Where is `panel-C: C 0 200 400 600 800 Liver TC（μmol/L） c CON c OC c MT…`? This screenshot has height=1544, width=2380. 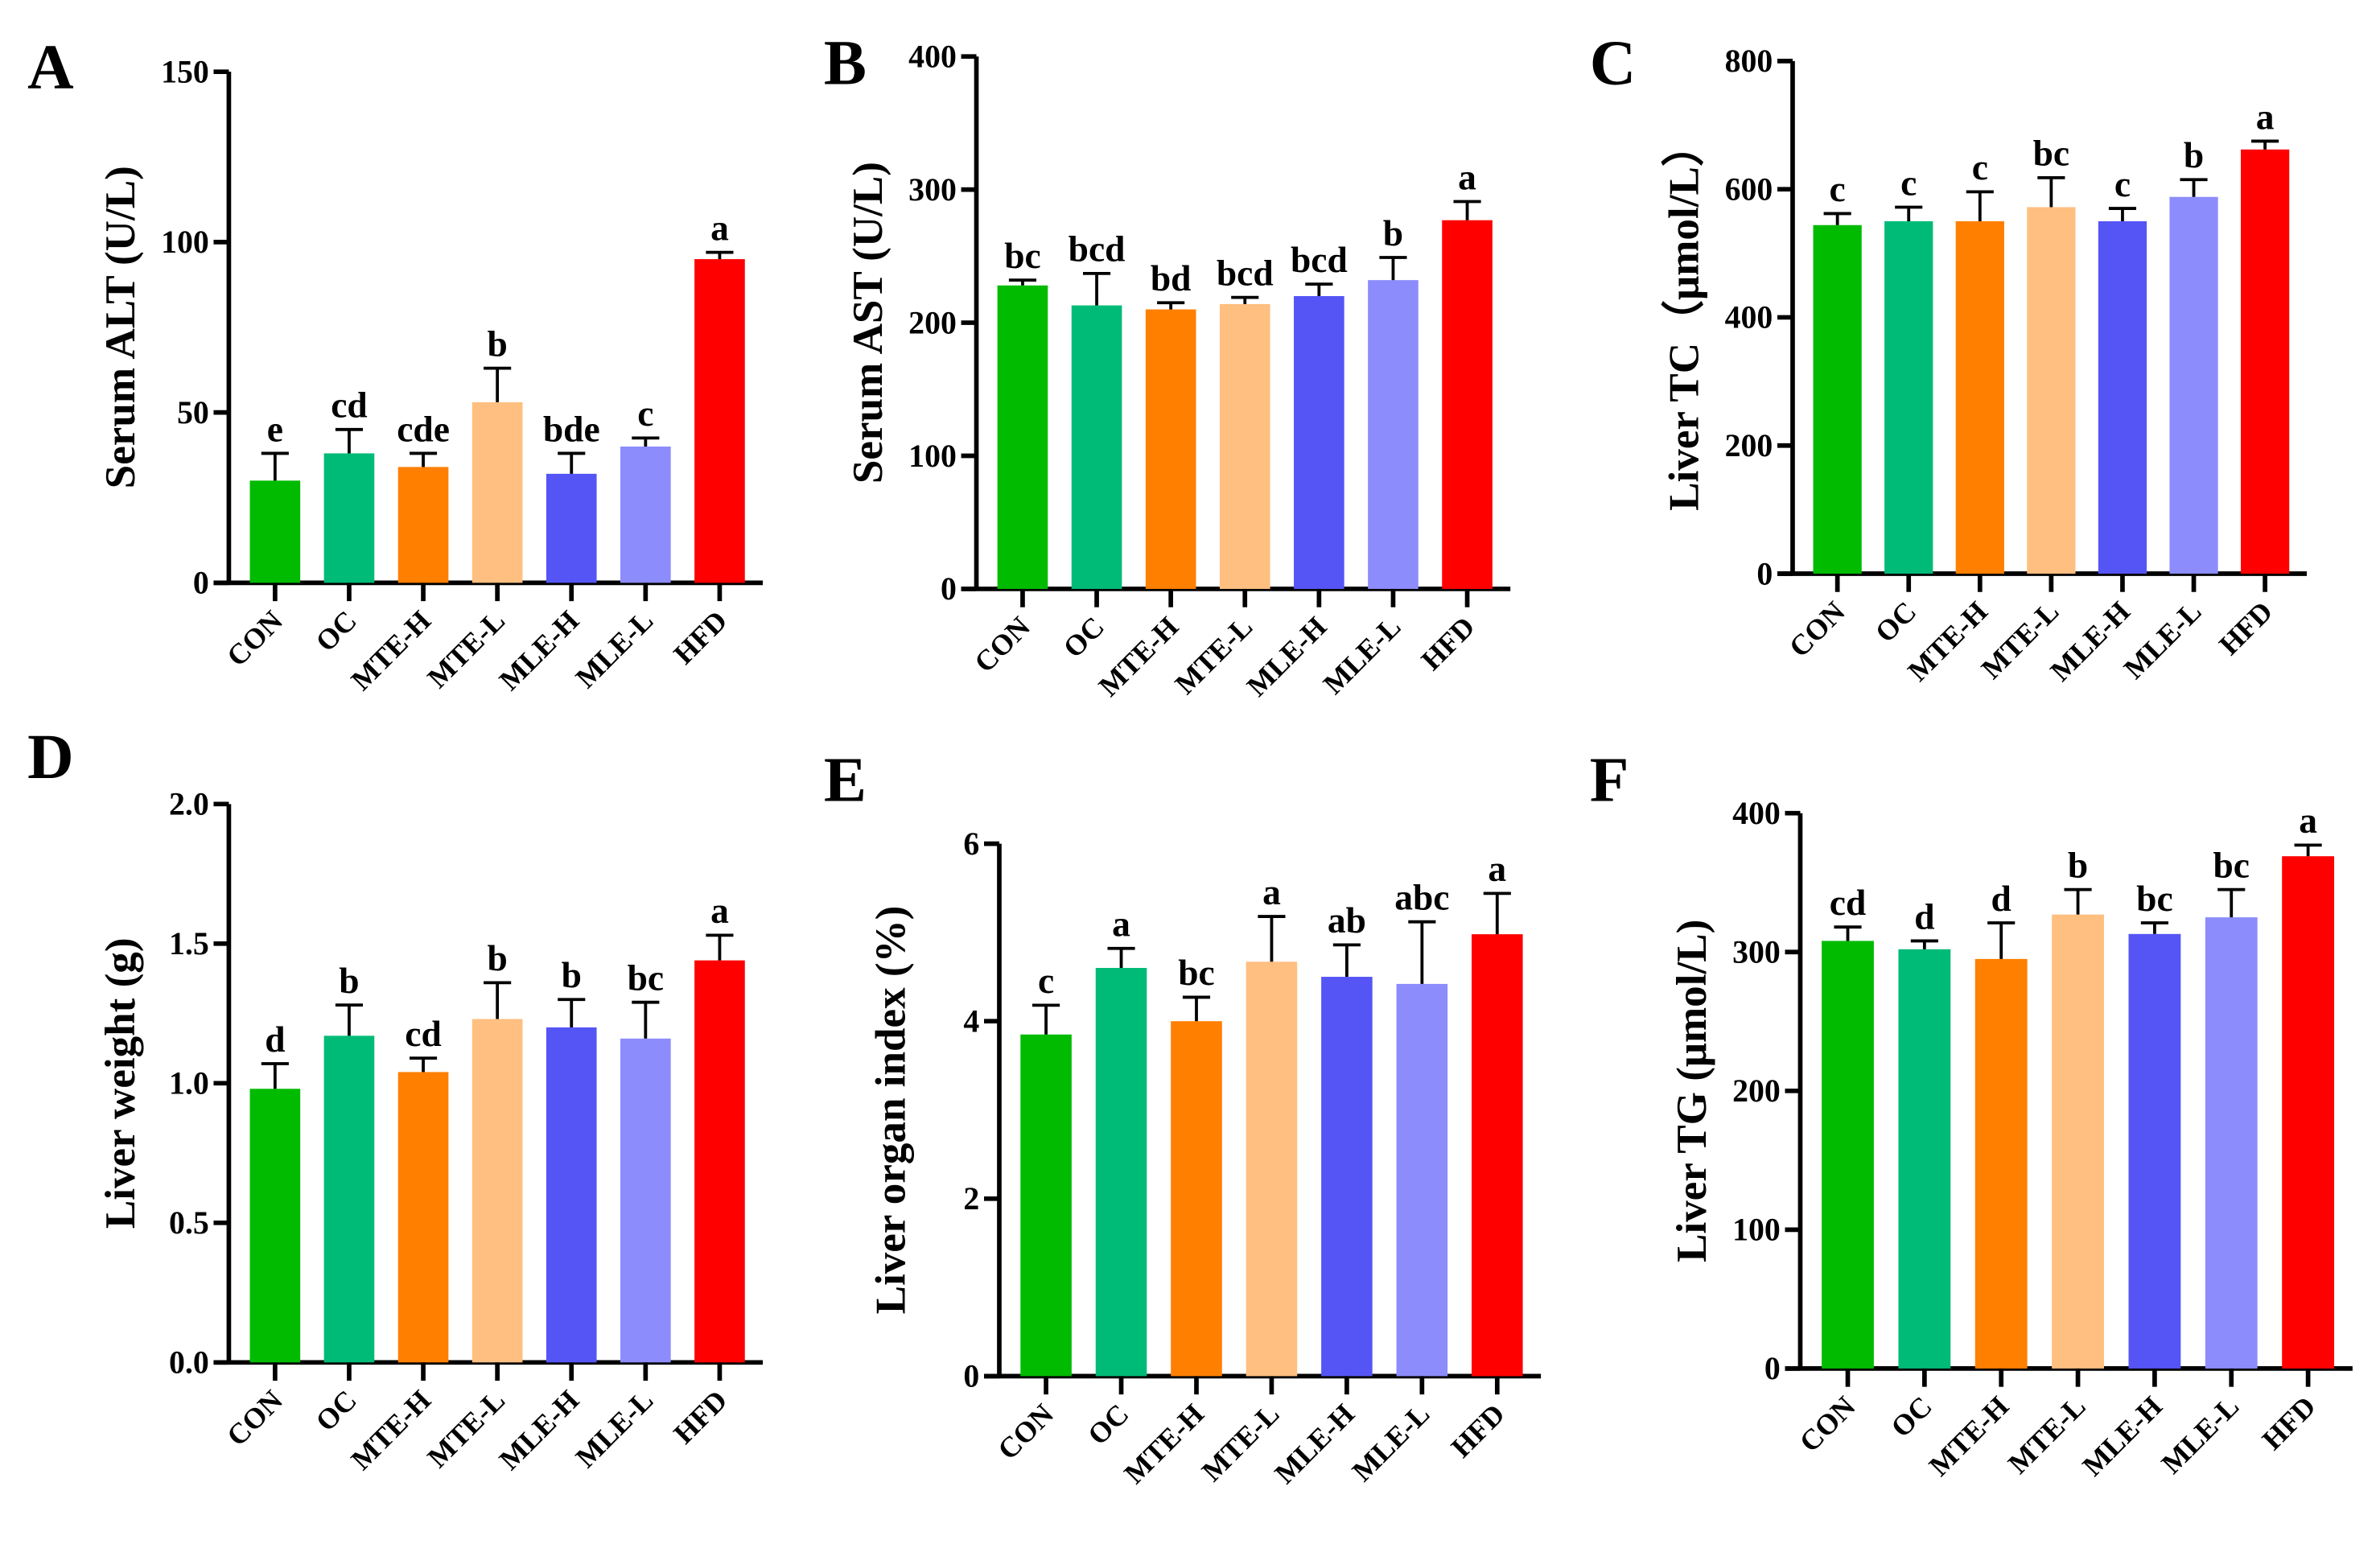
panel-C: C 0 200 400 600 800 Liver TC（μmol/L） c CON c OC c MT… is located at coordinates (1949, 357).